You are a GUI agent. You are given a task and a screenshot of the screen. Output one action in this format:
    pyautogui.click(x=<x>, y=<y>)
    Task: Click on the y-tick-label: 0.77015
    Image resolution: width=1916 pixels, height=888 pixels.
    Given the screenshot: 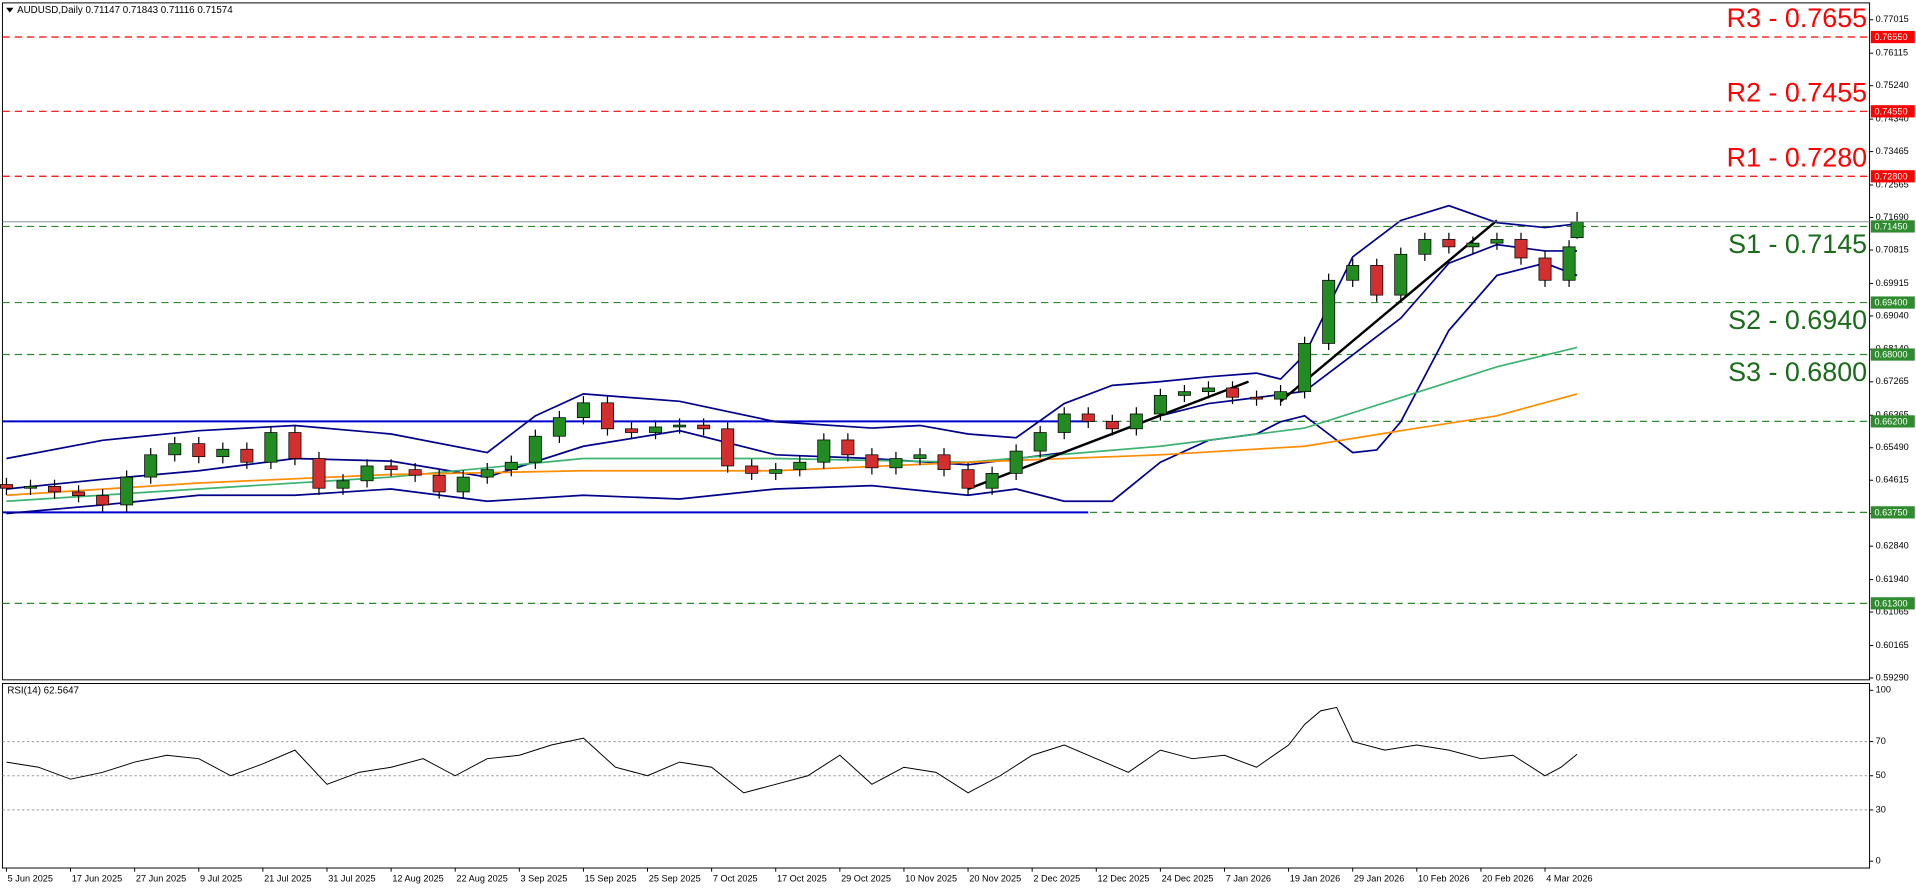 What is the action you would take?
    pyautogui.click(x=1892, y=19)
    